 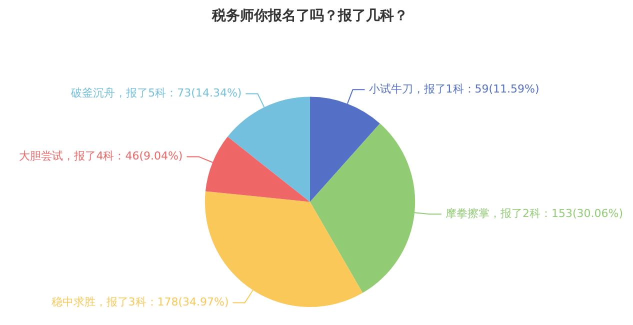 I want to click on slice-label: 小试牛刀，报了1科：59(11.59%), so click(x=454, y=89).